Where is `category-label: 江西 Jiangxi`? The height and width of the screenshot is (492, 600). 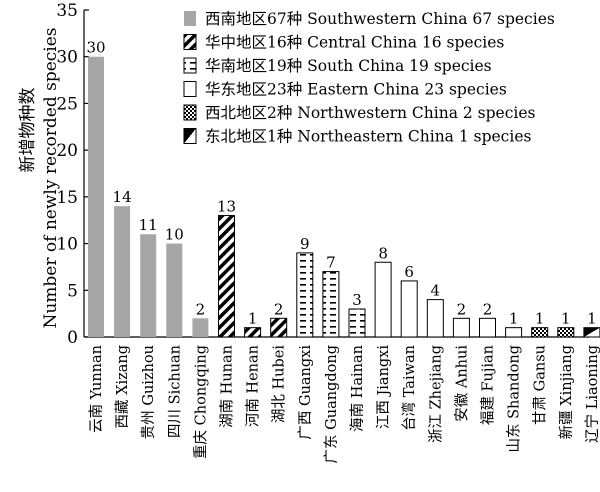 category-label: 江西 Jiangxi is located at coordinates (383, 387).